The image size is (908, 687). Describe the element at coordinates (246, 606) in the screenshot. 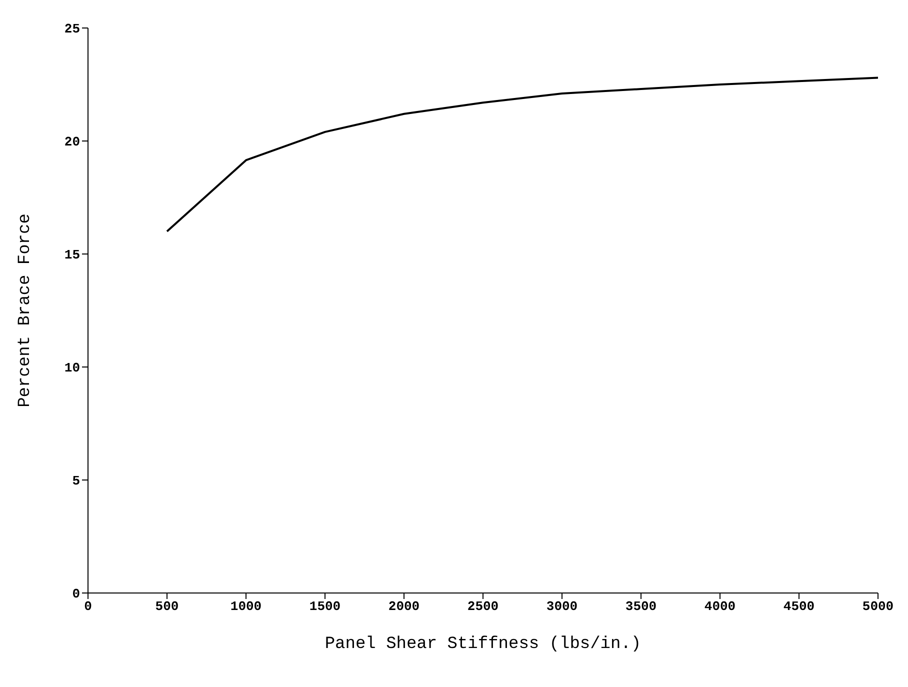

I see `x-tick-label: 1000` at that location.